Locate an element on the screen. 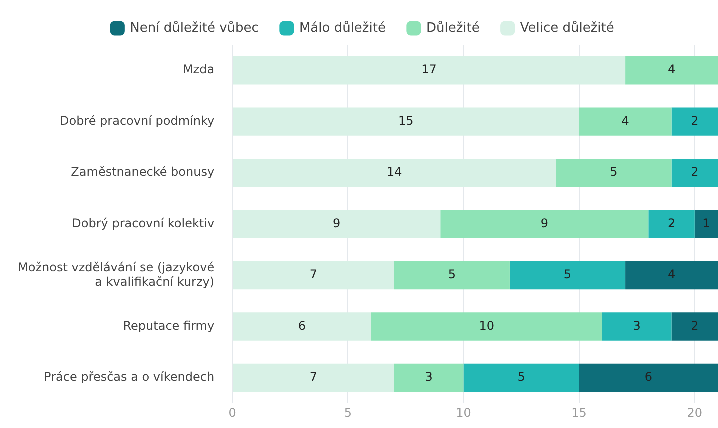 This screenshot has width=718, height=428. y-tick-label: Mzda is located at coordinates (198, 69).